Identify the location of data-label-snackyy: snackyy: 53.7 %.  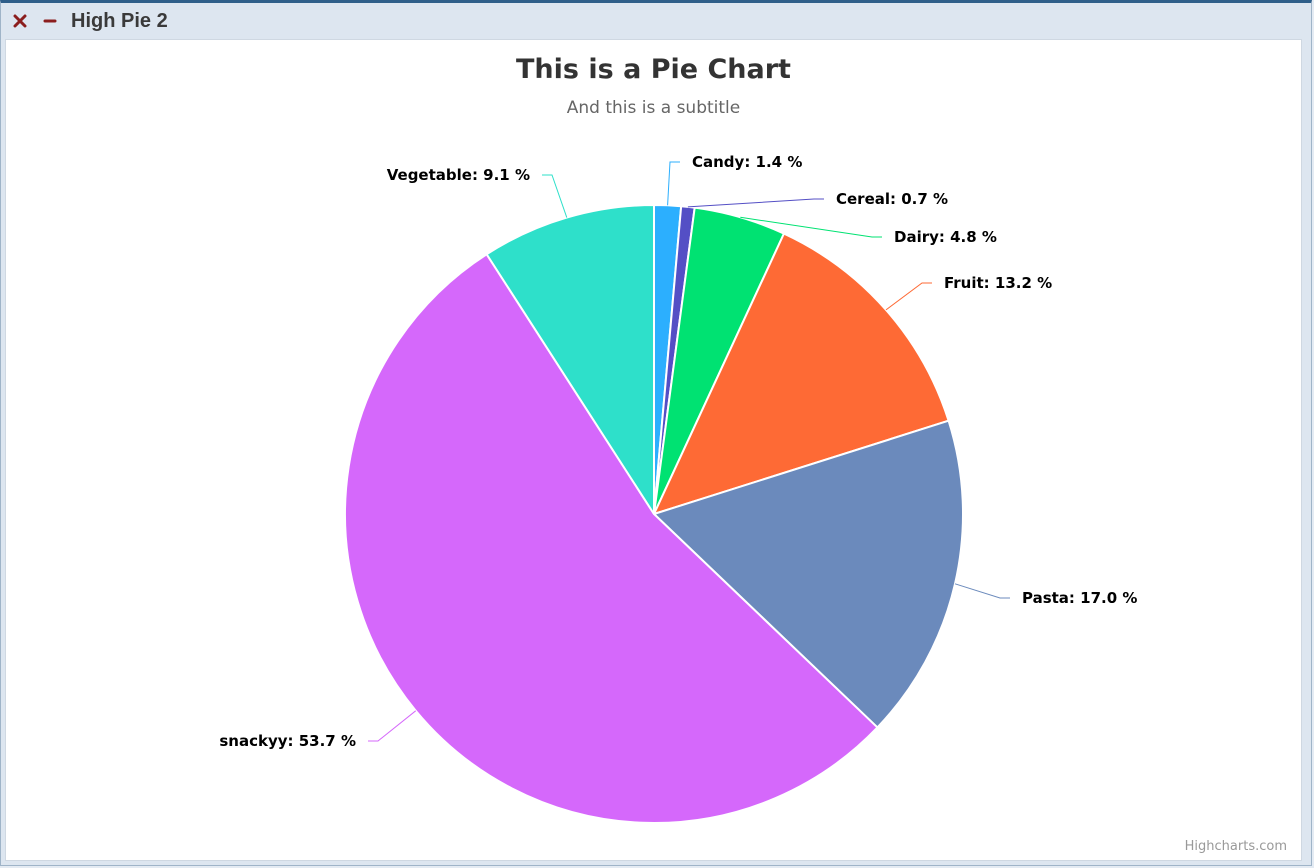
(287, 741).